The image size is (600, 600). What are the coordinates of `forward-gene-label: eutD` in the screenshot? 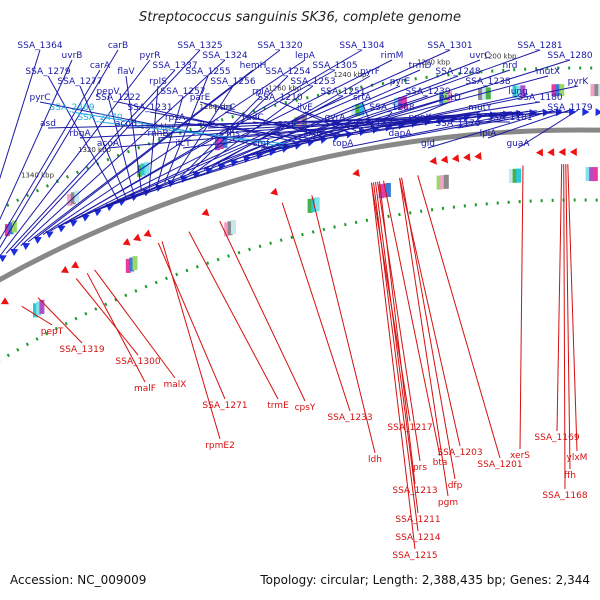 It's located at (450, 98).